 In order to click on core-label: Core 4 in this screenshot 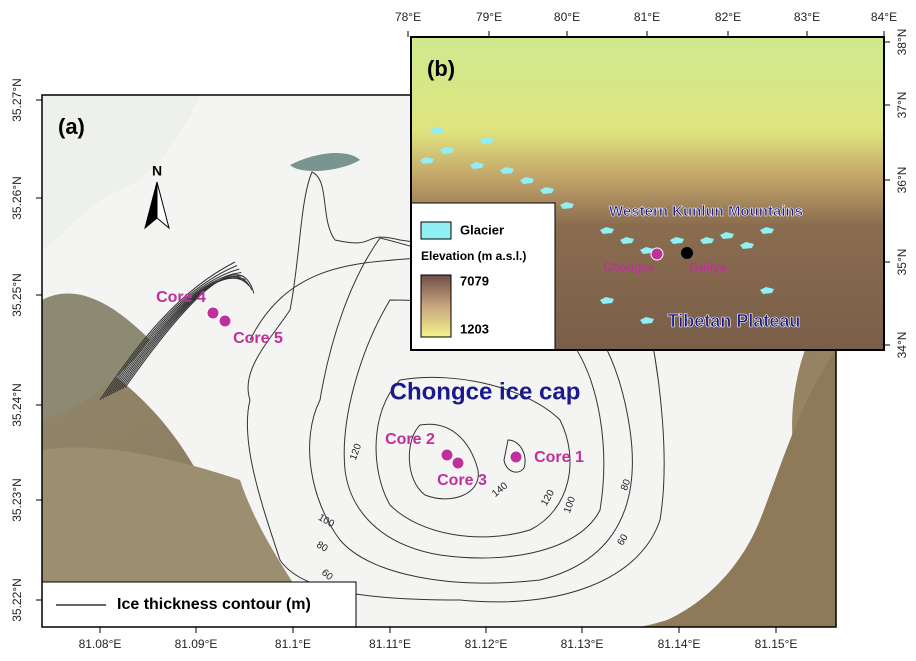, I will do `click(181, 297)`.